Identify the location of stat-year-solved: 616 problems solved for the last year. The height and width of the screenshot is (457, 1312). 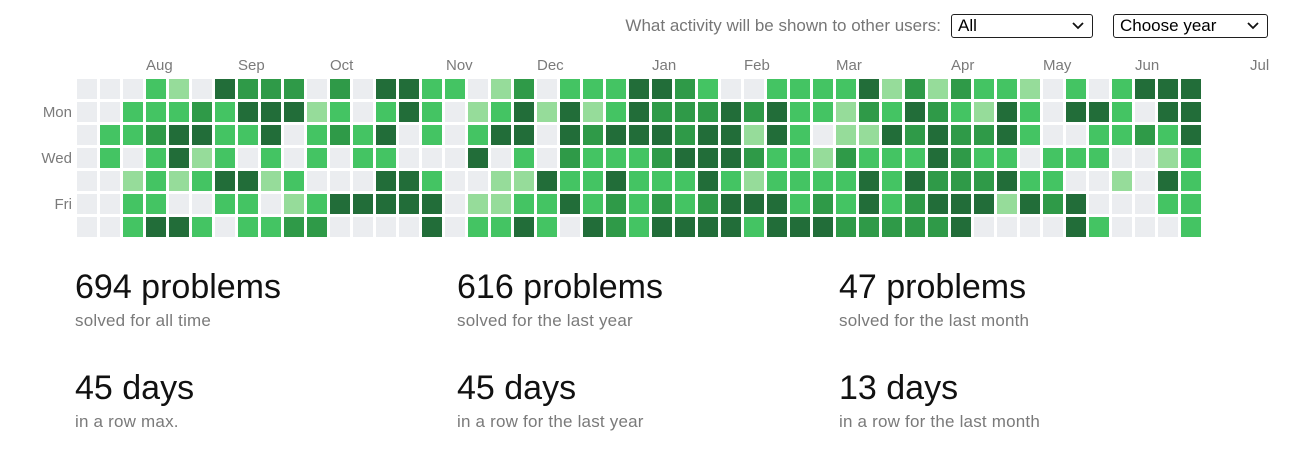
(560, 299).